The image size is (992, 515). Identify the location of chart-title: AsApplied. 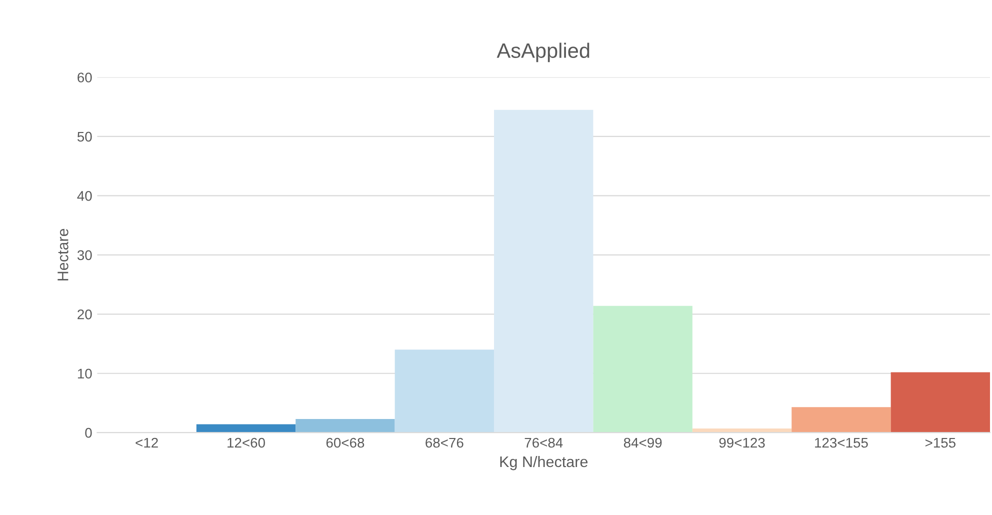
(543, 52).